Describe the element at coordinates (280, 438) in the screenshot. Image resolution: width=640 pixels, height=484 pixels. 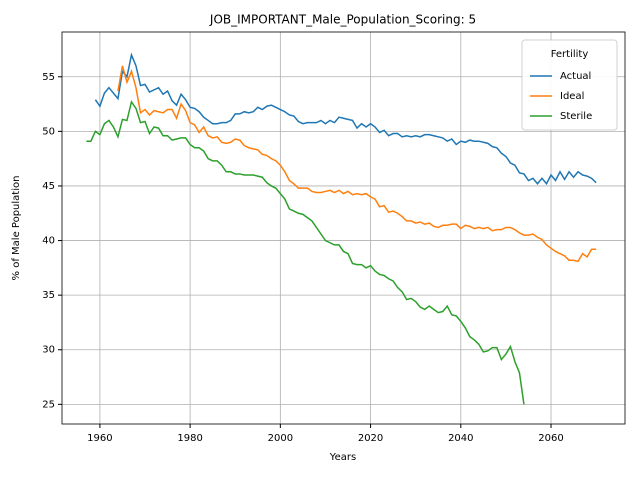
I see `x-tick-label: 2000` at that location.